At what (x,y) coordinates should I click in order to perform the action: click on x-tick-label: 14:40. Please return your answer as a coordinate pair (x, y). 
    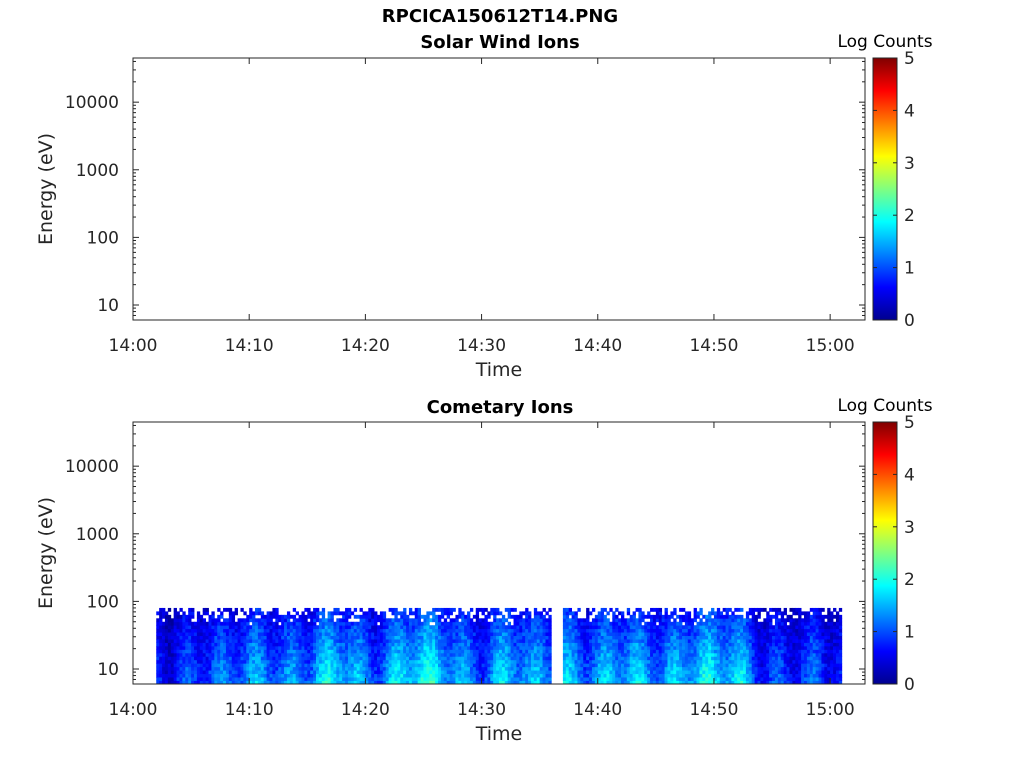
    Looking at the image, I should click on (597, 346).